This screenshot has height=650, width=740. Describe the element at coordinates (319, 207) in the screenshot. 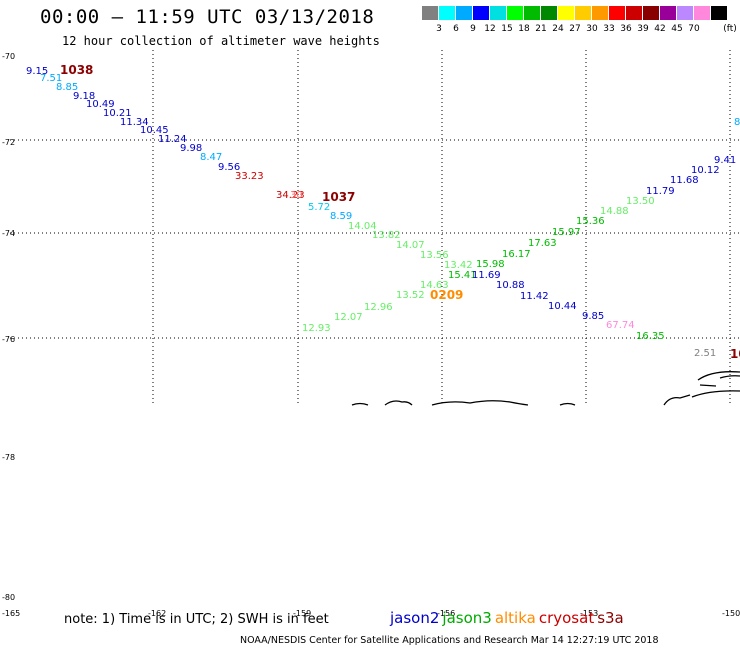

I see `swh-observation: 5.72` at that location.